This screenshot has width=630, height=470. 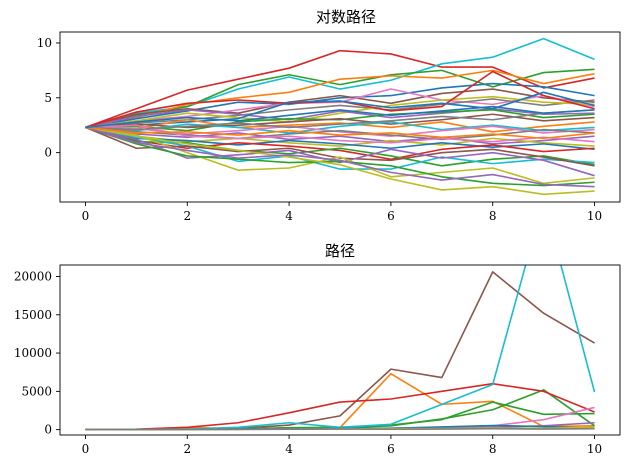 What do you see at coordinates (44, 43) in the screenshot?
I see `log-paths-y-tick-label: 10` at bounding box center [44, 43].